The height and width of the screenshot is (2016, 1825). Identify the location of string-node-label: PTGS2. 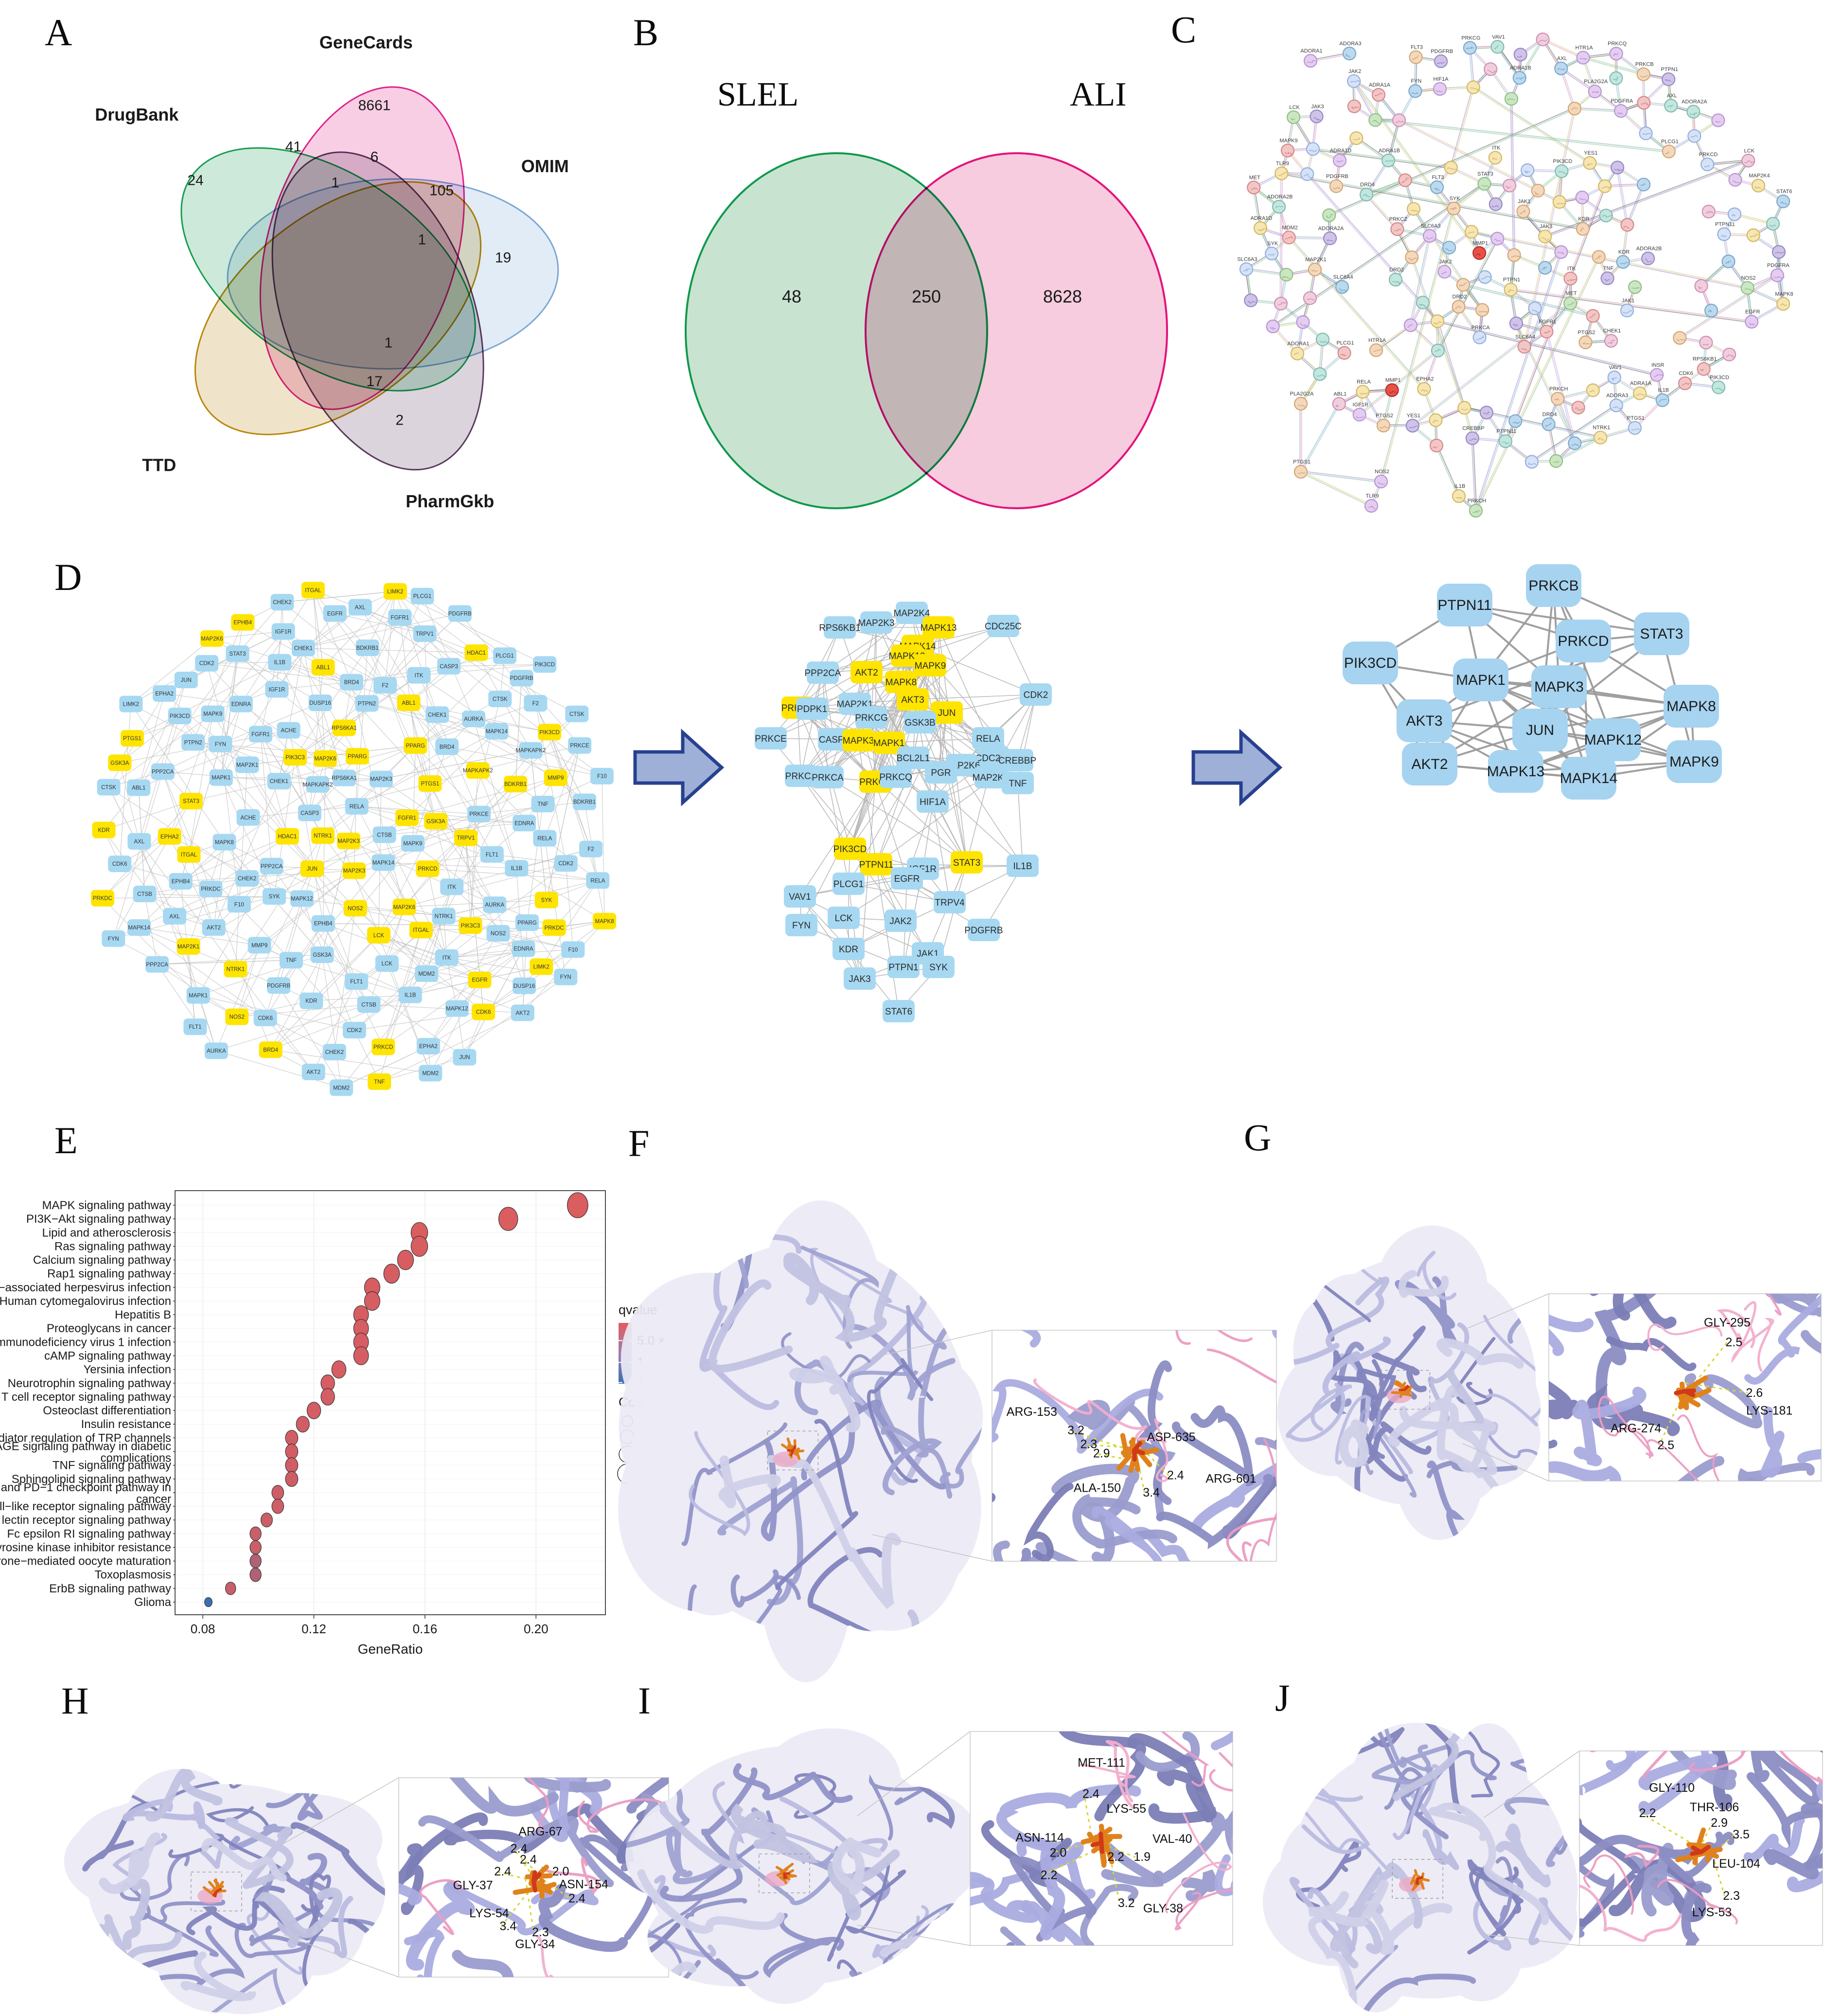
(1385, 416).